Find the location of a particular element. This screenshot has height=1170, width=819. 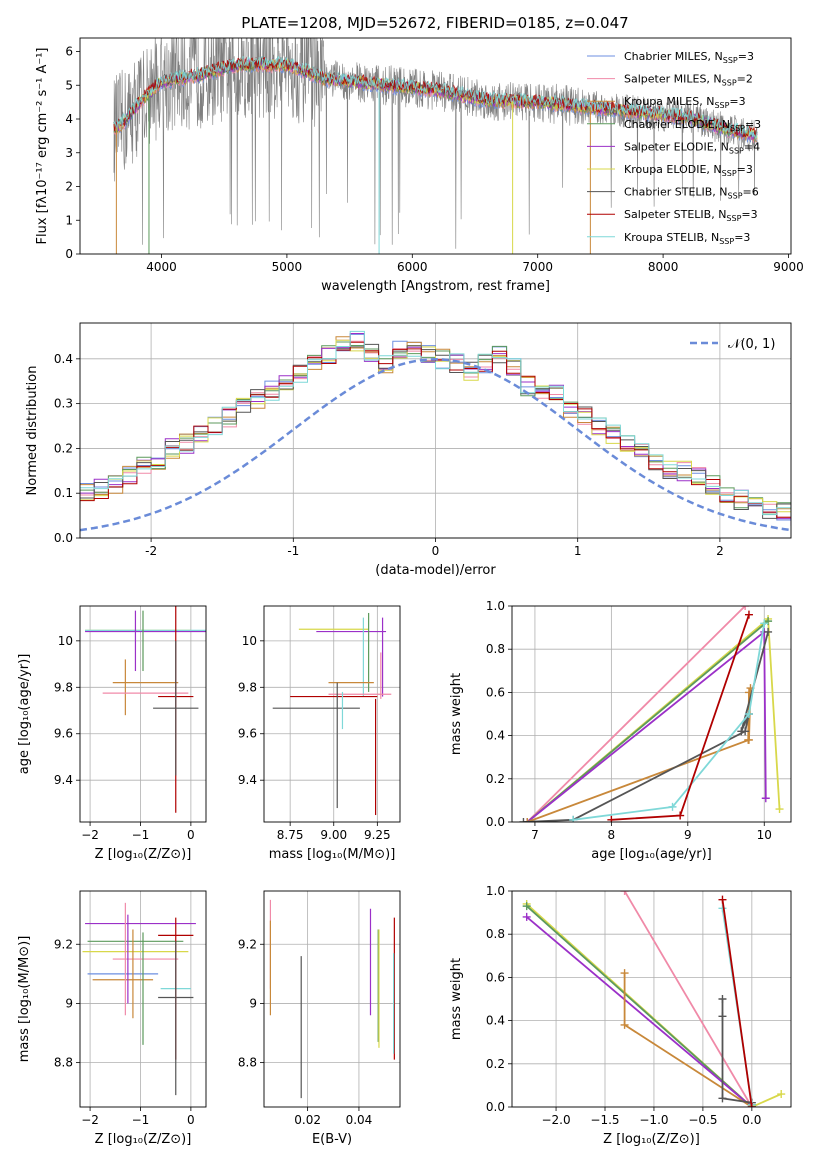

mass_vs_Z-ytick-label: 9.2 is located at coordinates (63, 944).